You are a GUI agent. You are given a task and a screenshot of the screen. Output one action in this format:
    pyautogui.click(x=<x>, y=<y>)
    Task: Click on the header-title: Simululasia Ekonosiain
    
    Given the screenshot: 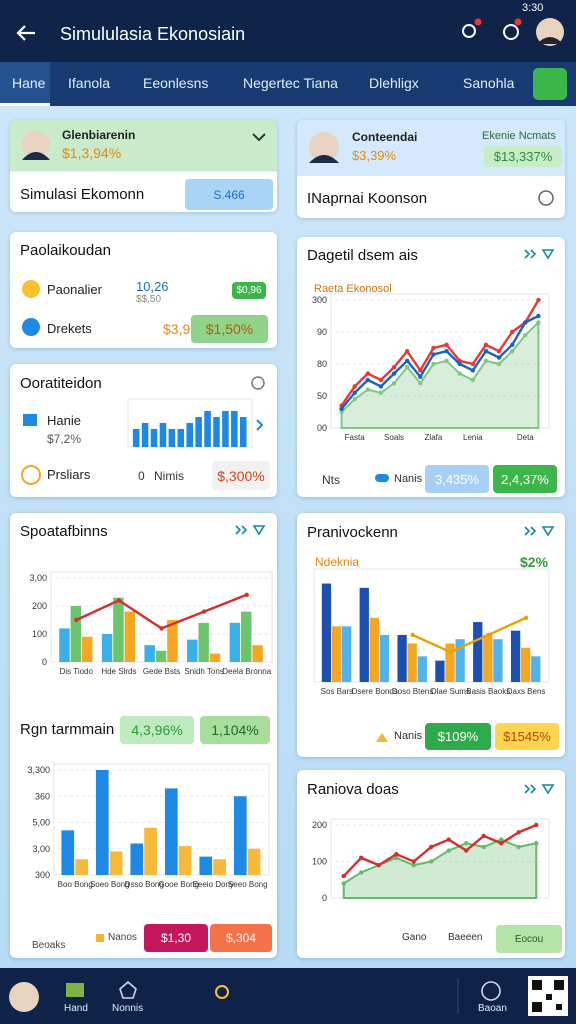 What is the action you would take?
    pyautogui.click(x=153, y=34)
    